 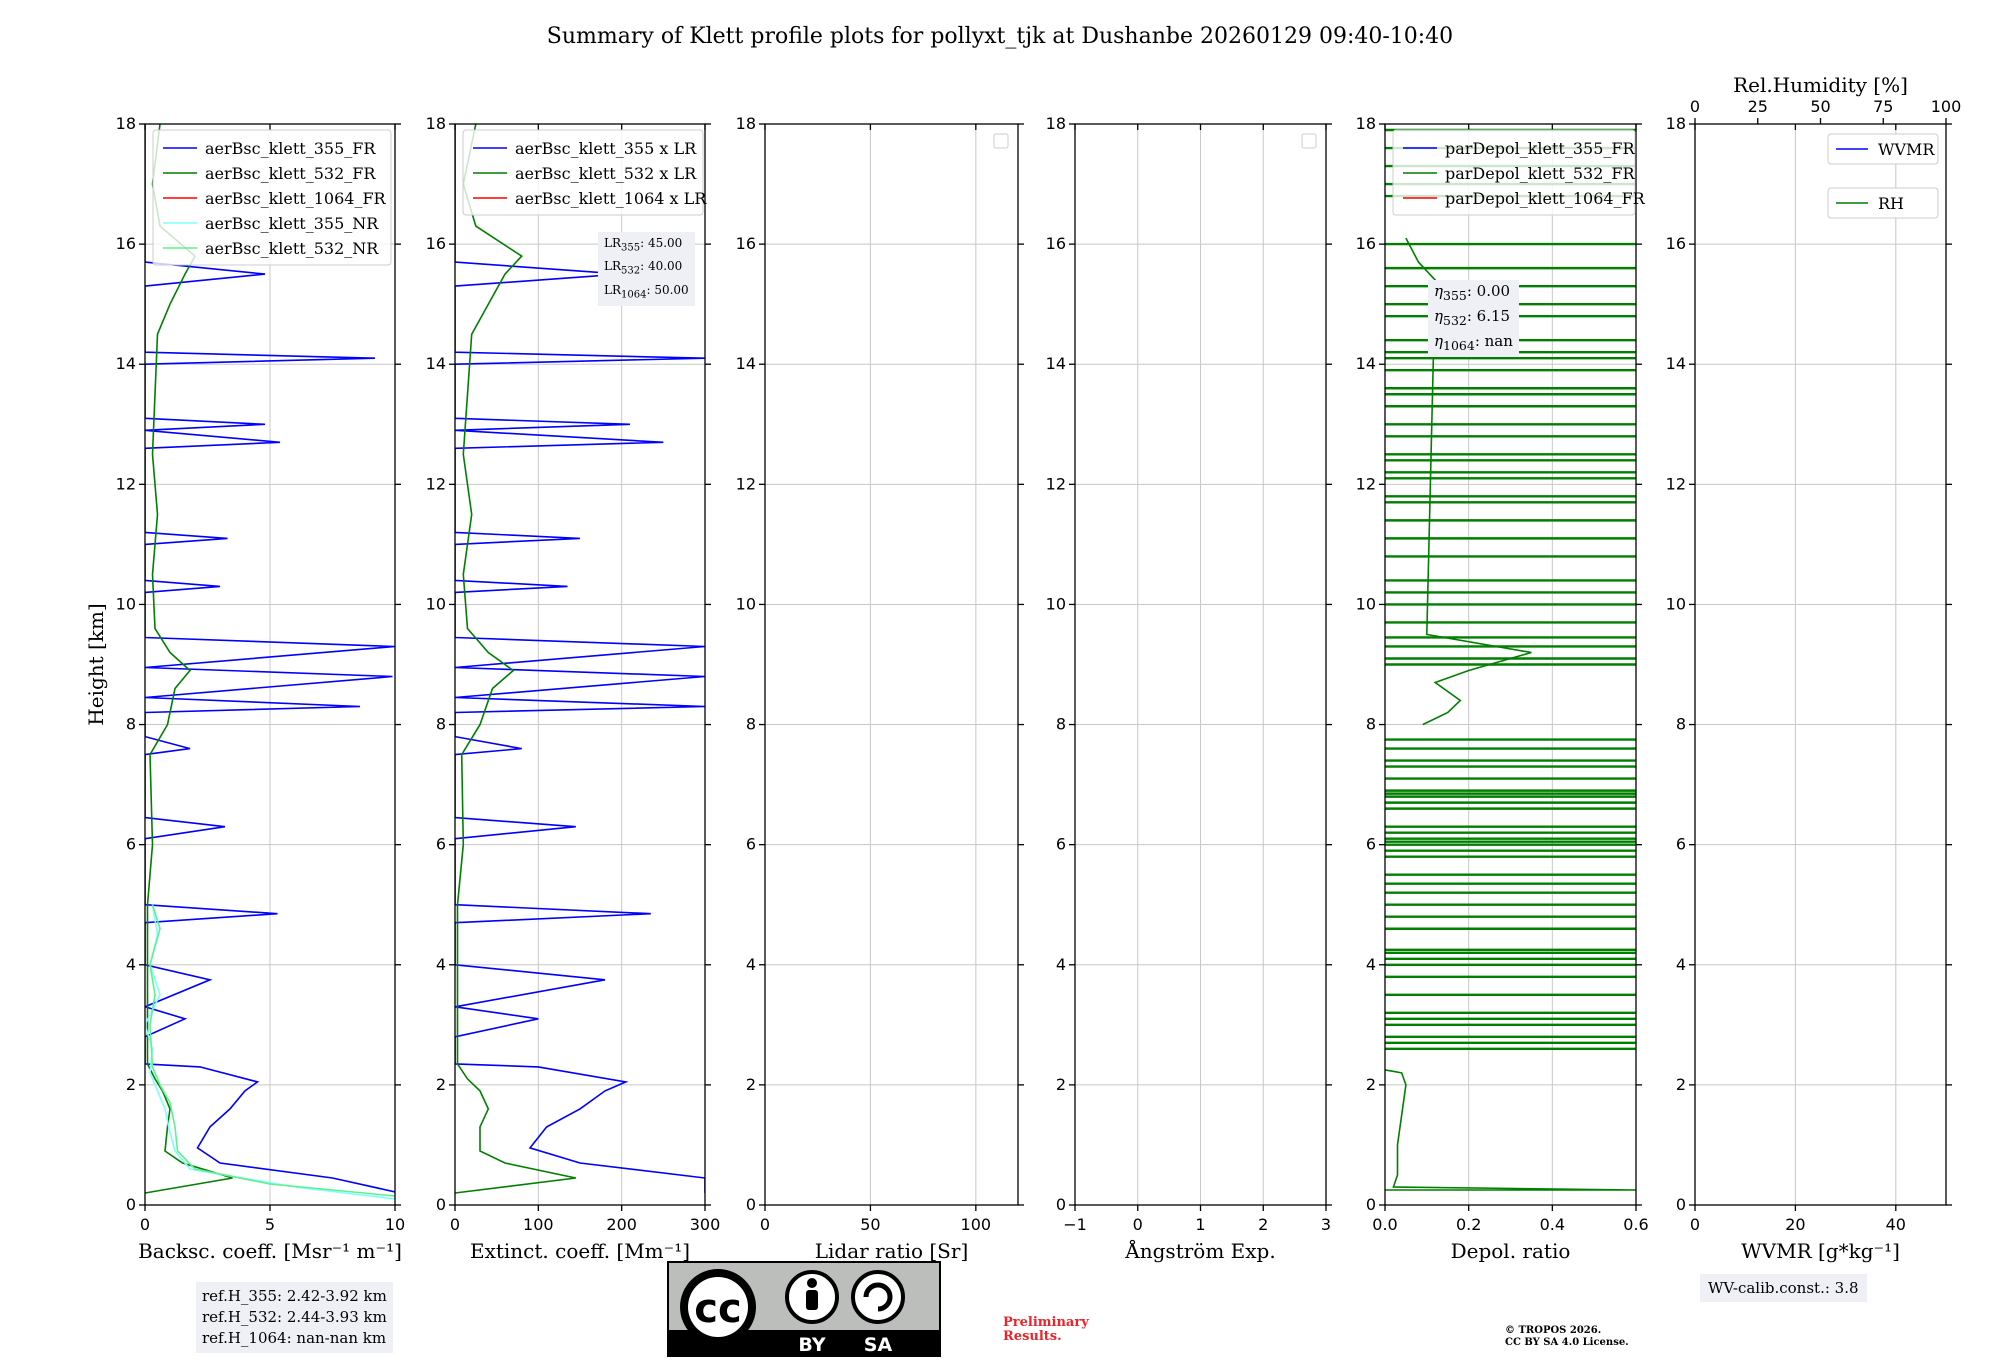 What do you see at coordinates (292, 248) in the screenshot?
I see `legend-label: aerBsc_klett_532_NR` at bounding box center [292, 248].